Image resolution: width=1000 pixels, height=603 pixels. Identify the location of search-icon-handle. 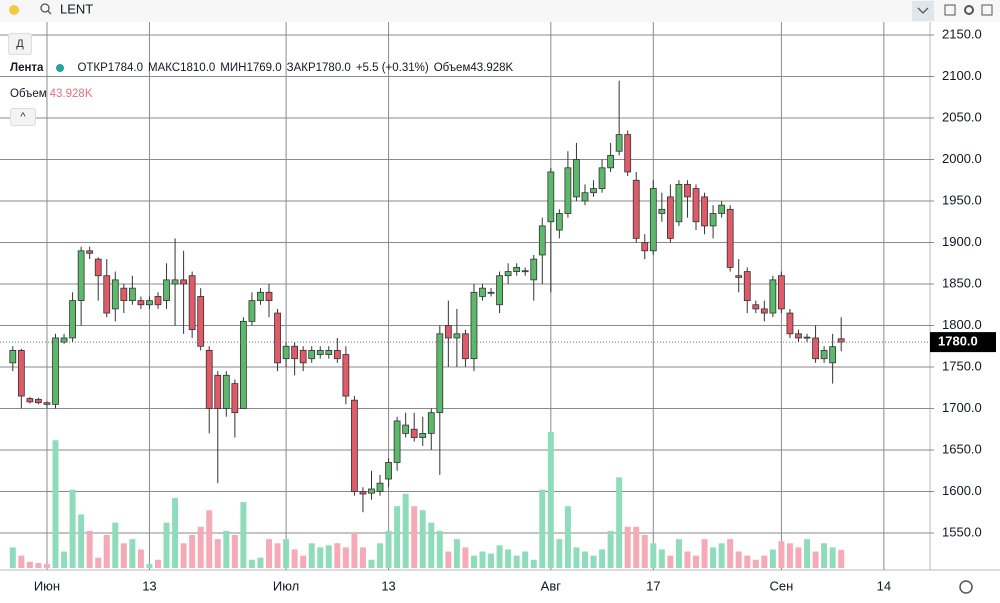
(49, 12).